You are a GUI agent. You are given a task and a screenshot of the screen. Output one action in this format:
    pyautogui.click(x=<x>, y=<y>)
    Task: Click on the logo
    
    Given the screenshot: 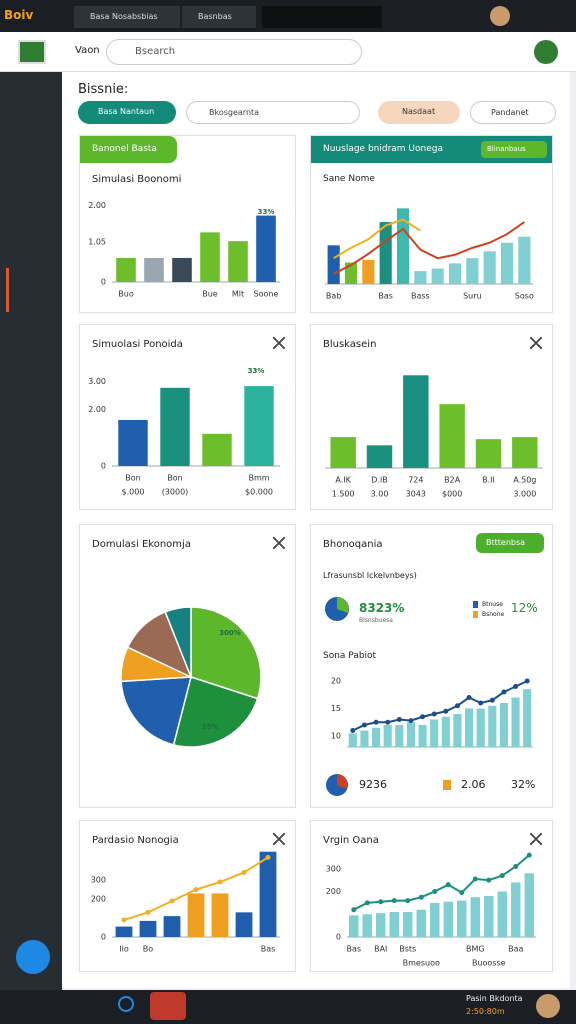 What is the action you would take?
    pyautogui.click(x=32, y=52)
    